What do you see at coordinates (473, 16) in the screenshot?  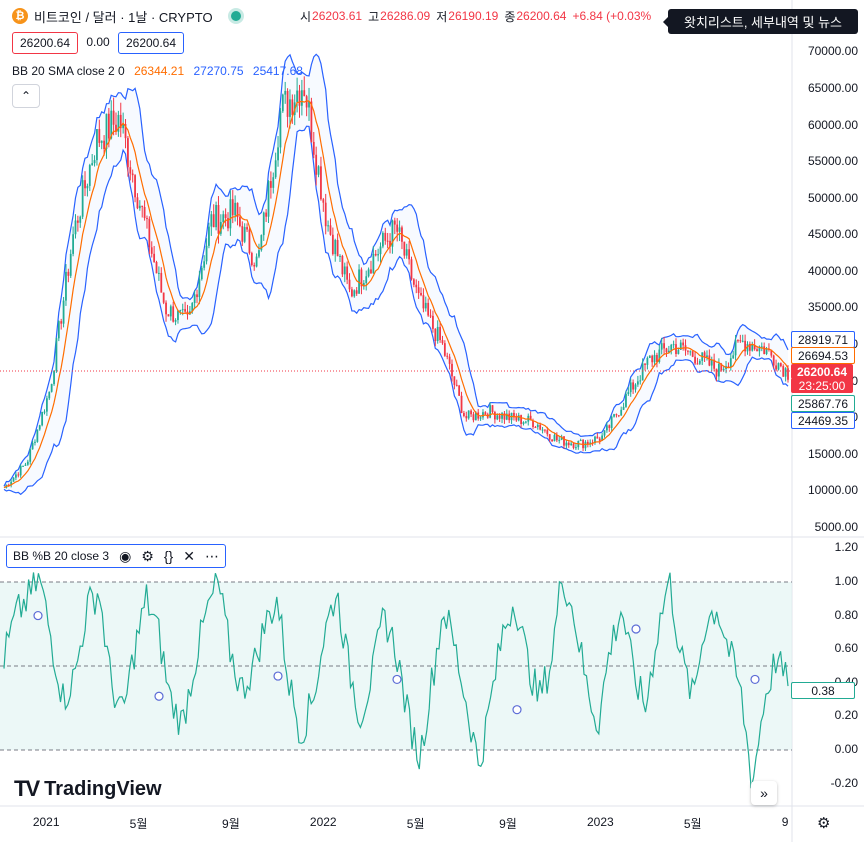 I see `low-value: 26190.19` at bounding box center [473, 16].